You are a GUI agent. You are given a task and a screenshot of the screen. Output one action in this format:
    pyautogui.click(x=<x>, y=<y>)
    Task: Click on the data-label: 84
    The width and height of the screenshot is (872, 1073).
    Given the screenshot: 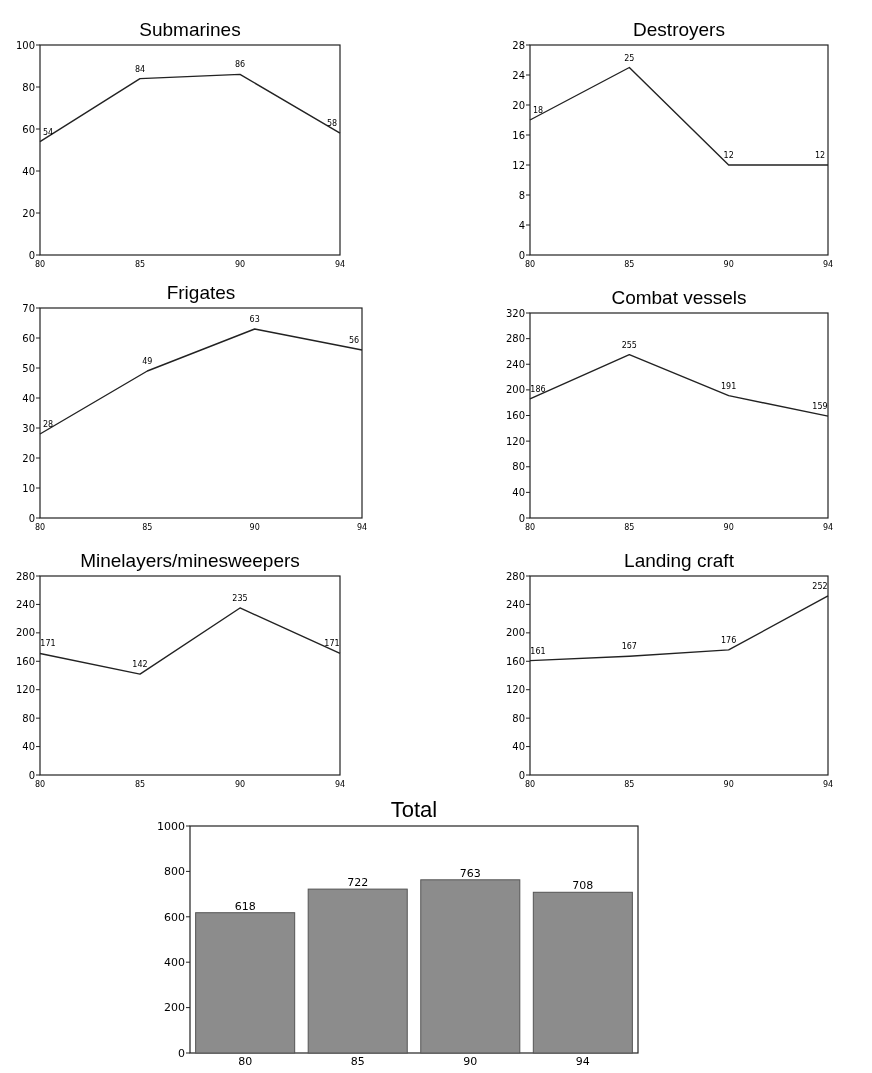 What is the action you would take?
    pyautogui.click(x=140, y=69)
    